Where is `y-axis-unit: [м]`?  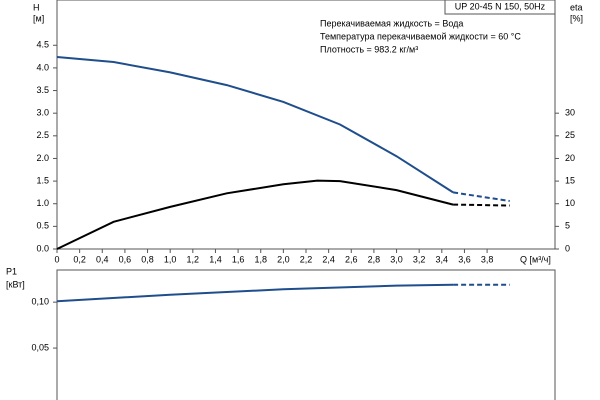 y-axis-unit: [м] is located at coordinates (38, 18).